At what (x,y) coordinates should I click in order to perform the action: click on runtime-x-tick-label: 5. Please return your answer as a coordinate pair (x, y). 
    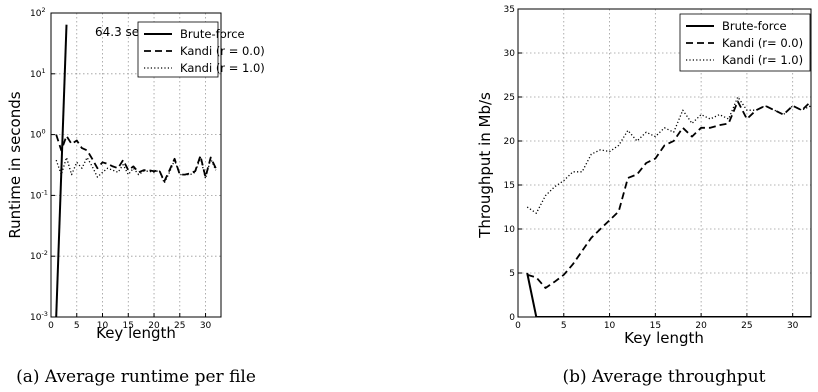
    Looking at the image, I should click on (77, 326).